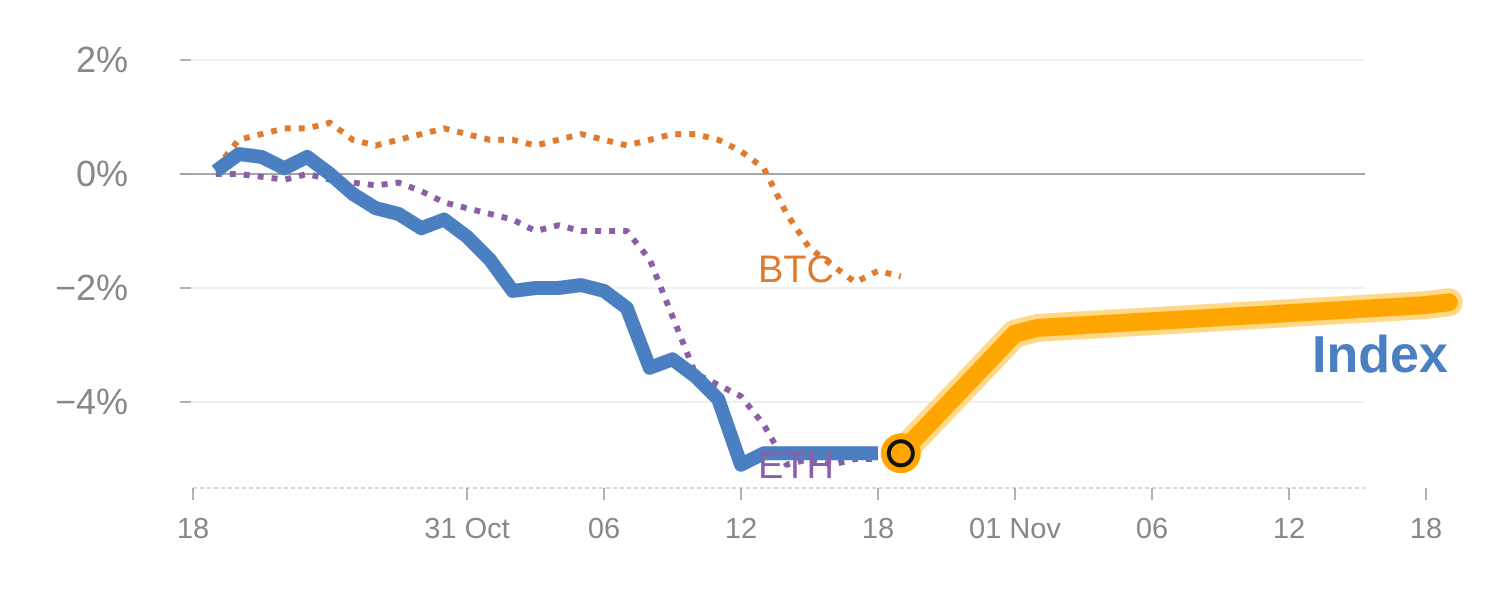 This screenshot has height=600, width=1500. I want to click on y-tick-label: −2%, so click(91, 287).